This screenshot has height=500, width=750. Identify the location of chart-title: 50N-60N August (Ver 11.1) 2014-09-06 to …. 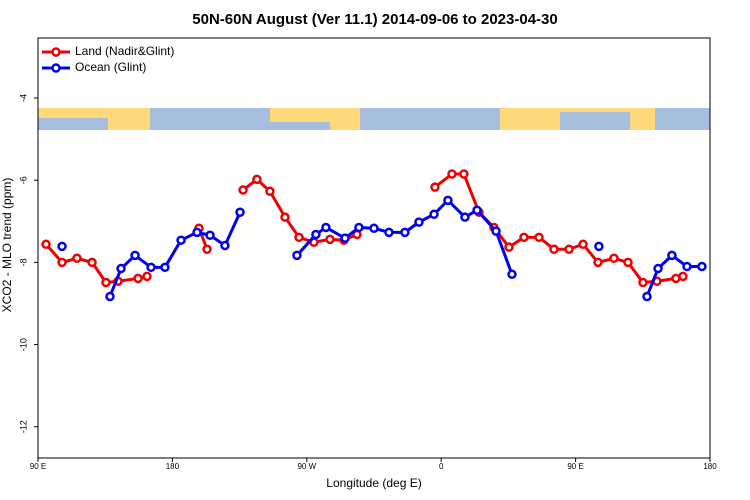
(374, 19).